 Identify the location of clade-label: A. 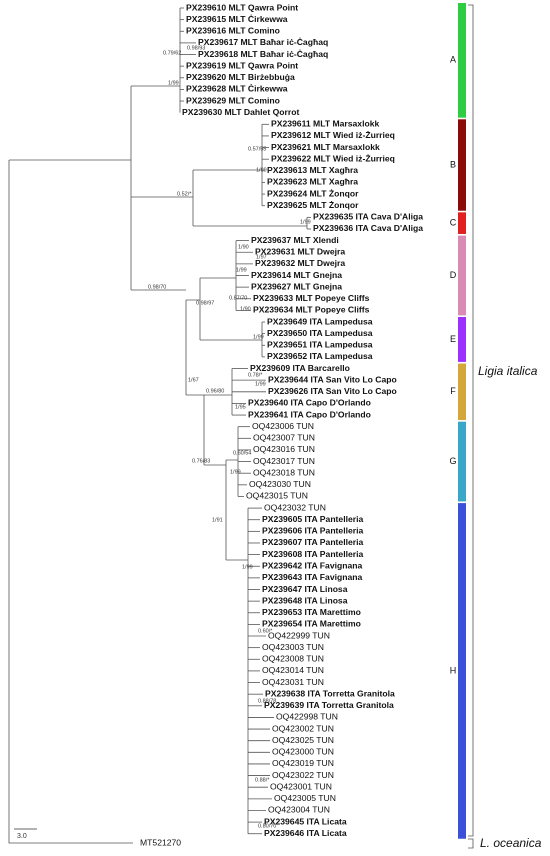
(453, 60).